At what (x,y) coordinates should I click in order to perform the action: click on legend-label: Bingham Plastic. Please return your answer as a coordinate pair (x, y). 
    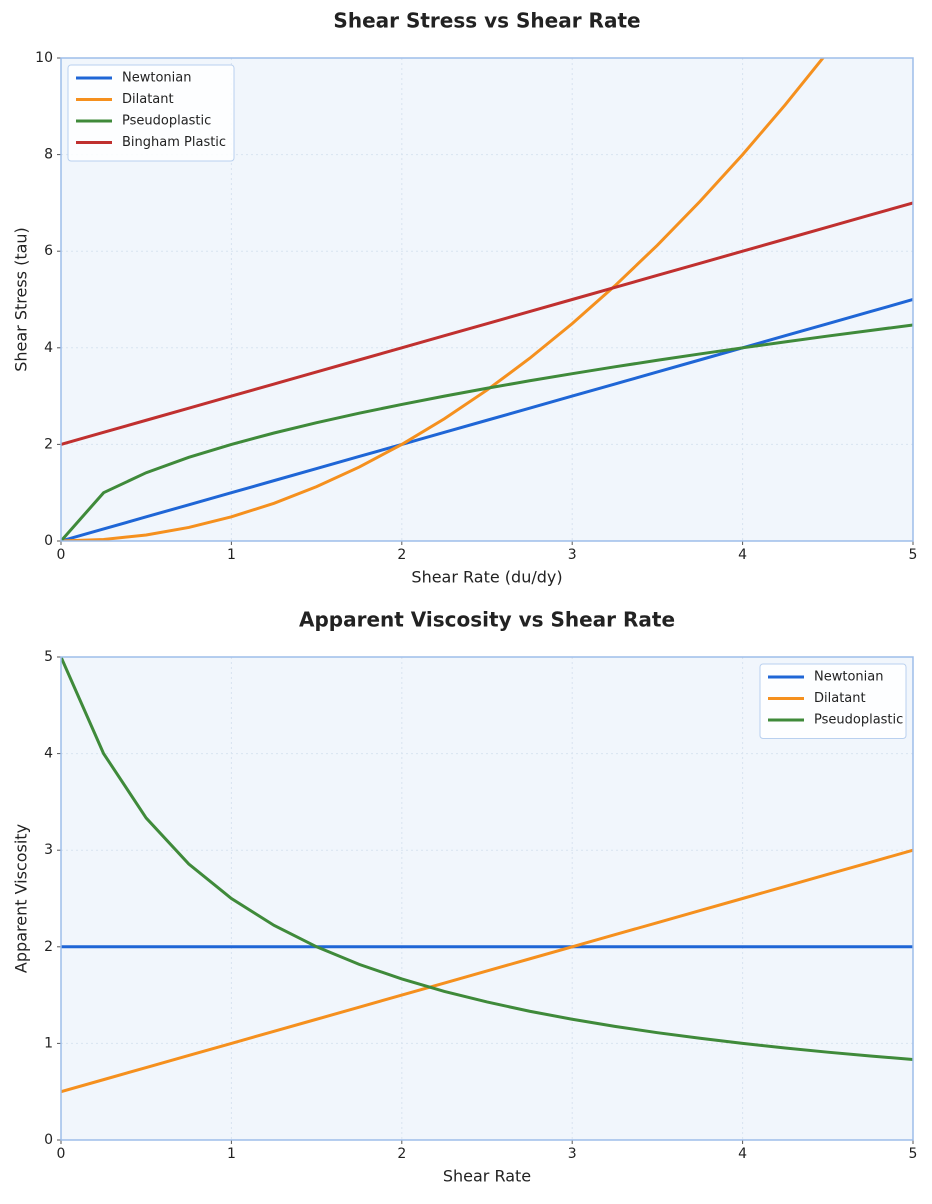
    Looking at the image, I should click on (174, 142).